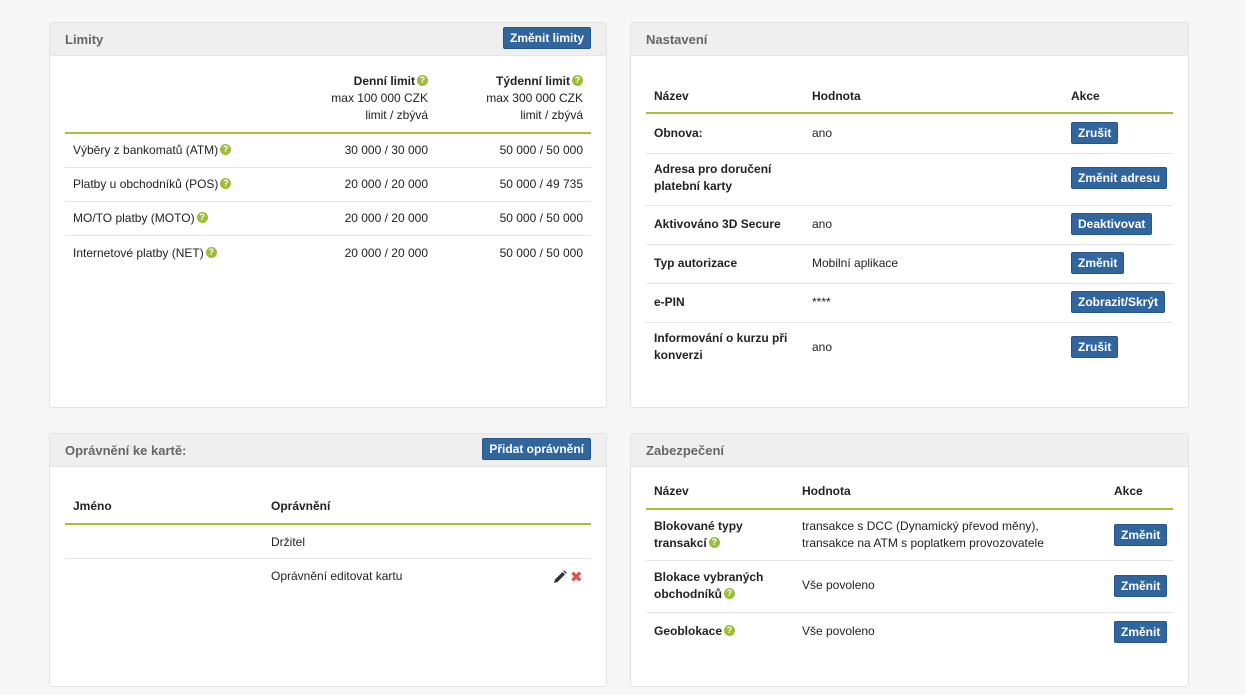 Image resolution: width=1245 pixels, height=695 pixels. I want to click on permissions-col-permission: Oprávnění, so click(301, 506).